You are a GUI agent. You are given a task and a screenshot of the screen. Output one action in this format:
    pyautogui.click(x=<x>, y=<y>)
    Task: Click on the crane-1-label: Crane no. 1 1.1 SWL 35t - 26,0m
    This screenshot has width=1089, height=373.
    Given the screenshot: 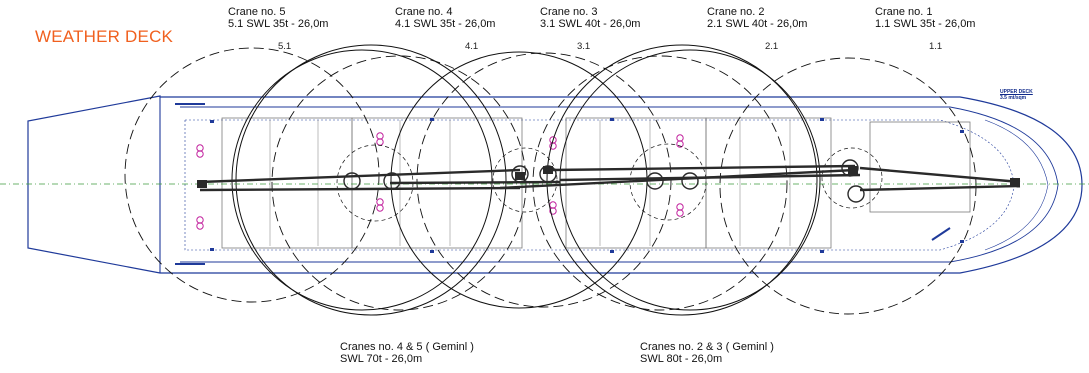 What is the action you would take?
    pyautogui.click(x=925, y=18)
    